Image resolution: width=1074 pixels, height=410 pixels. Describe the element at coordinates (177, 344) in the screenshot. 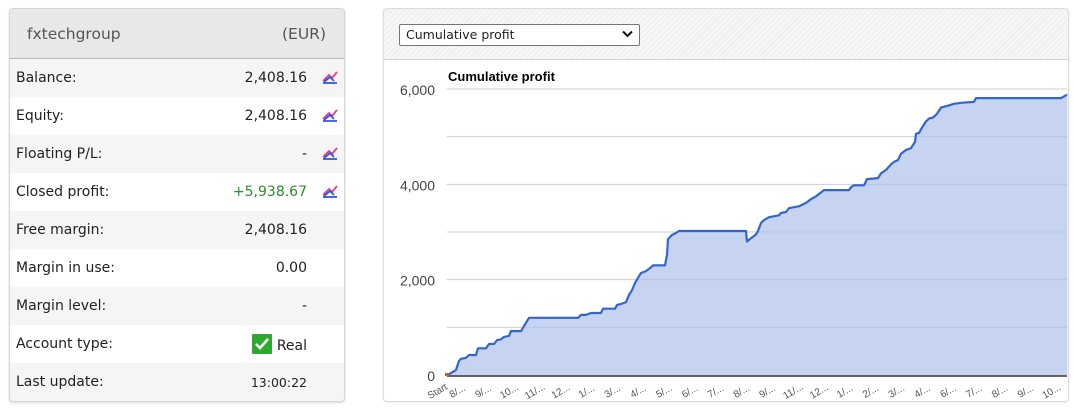

I see `account-row-account-type: Account type: Real` at that location.